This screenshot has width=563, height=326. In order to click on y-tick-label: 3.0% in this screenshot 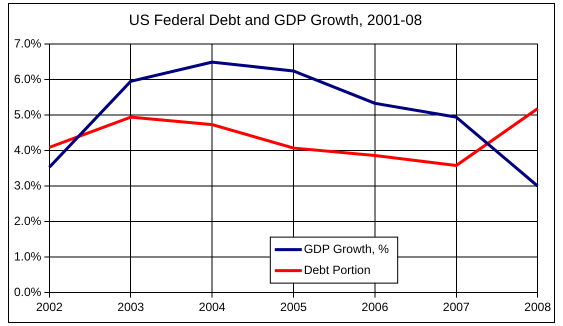, I will do `click(28, 185)`.